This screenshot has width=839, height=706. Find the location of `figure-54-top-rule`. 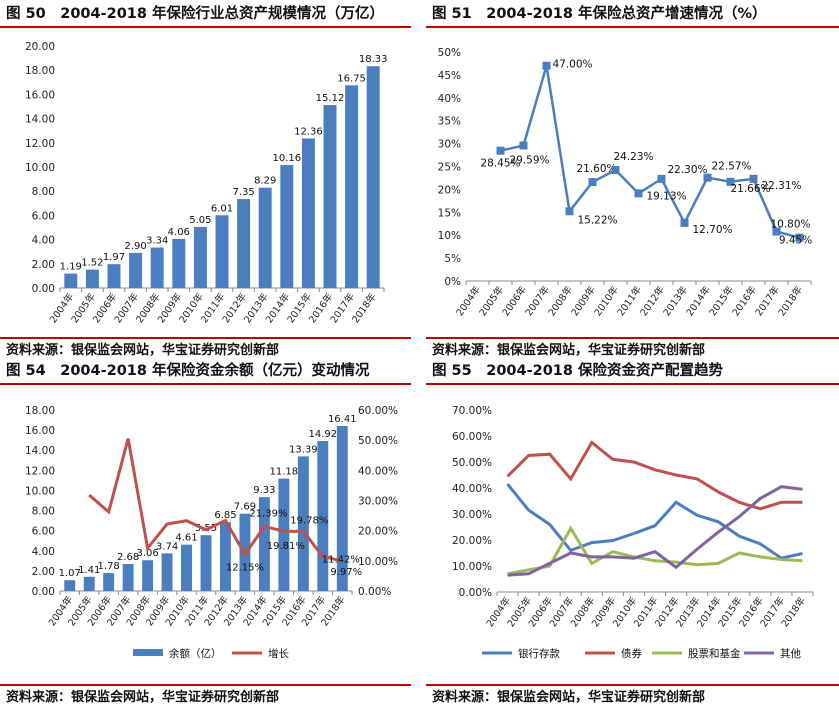

figure-54-top-rule is located at coordinates (205, 384).